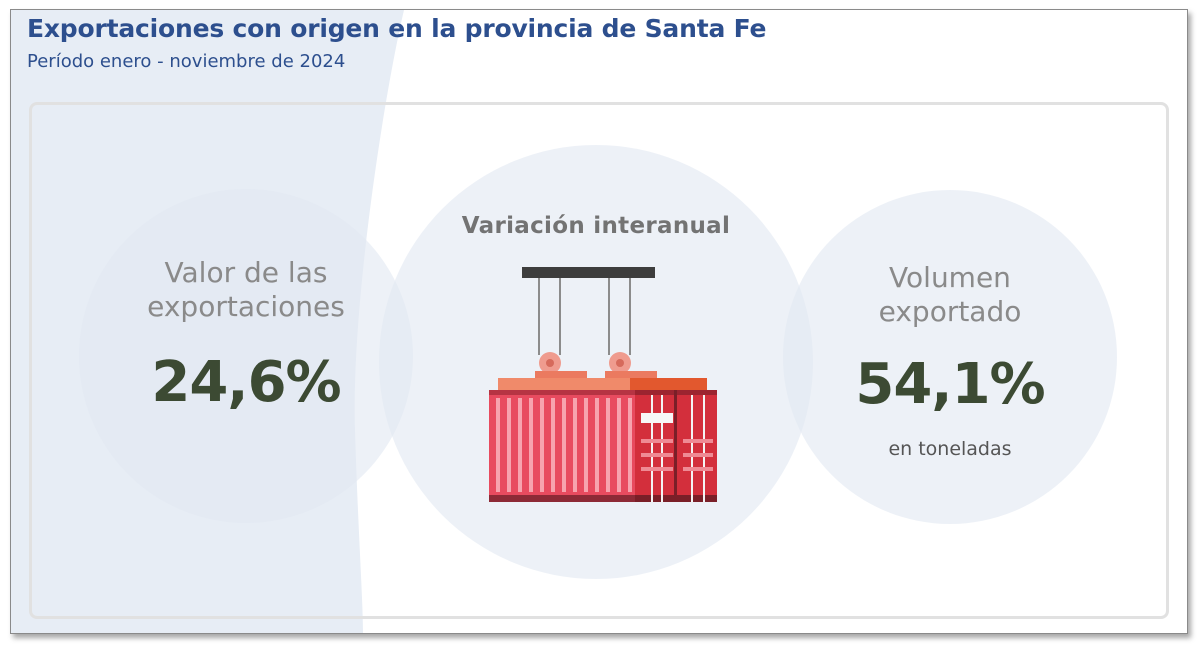 The image size is (1200, 646). What do you see at coordinates (596, 226) in the screenshot?
I see `center-label: Variación interanual` at bounding box center [596, 226].